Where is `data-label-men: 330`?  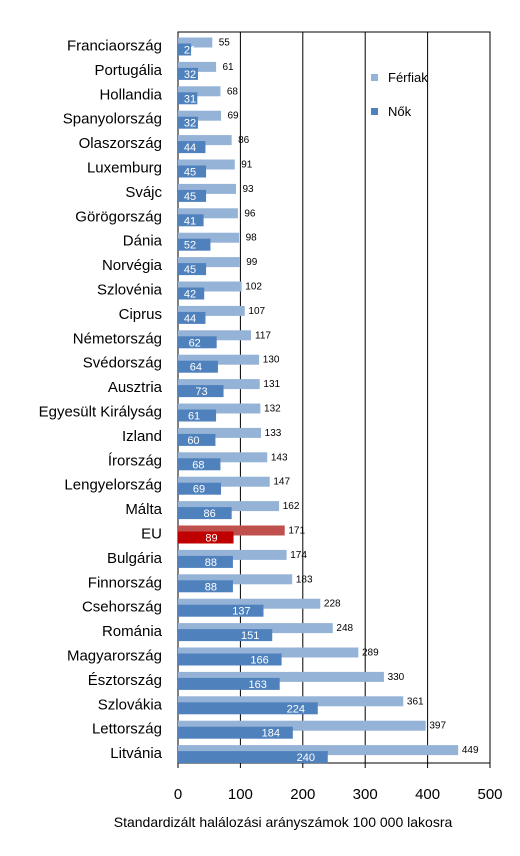
data-label-men: 330 is located at coordinates (396, 677).